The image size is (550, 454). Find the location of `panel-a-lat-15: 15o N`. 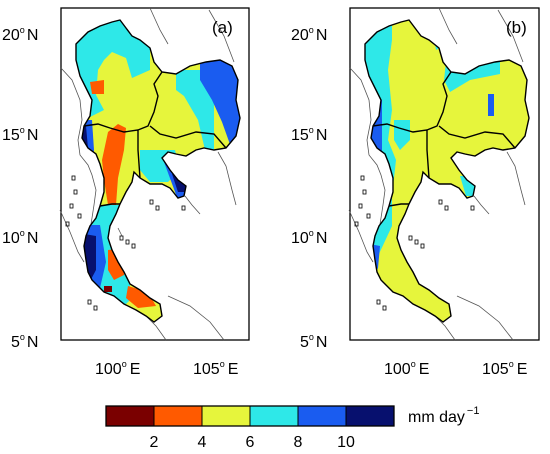

panel-a-lat-15: 15o N is located at coordinates (20, 134).